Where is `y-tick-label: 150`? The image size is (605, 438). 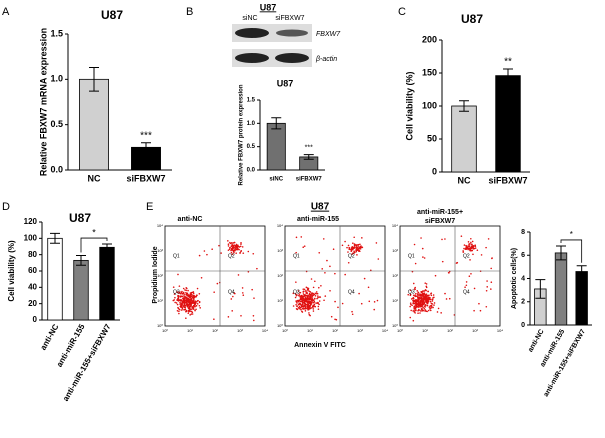 y-tick-label: 150 is located at coordinates (429, 72).